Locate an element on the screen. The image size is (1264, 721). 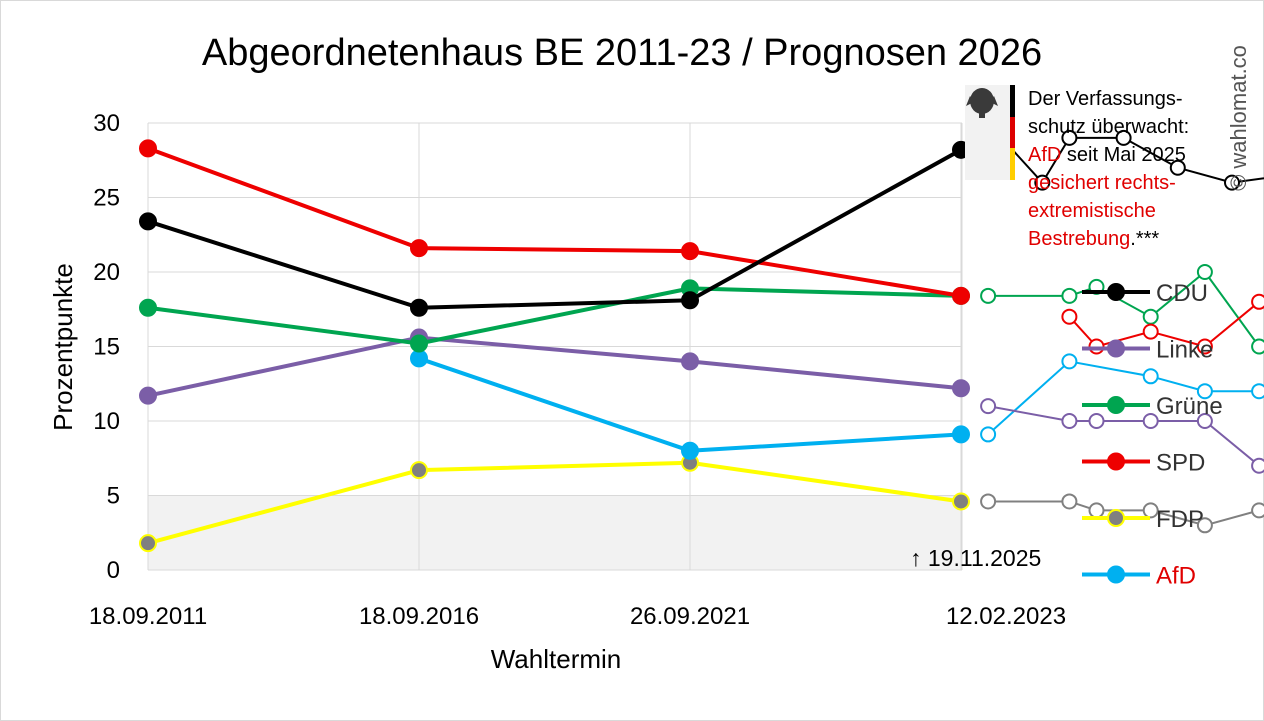
poll-line-spd is located at coordinates (1166, 324).